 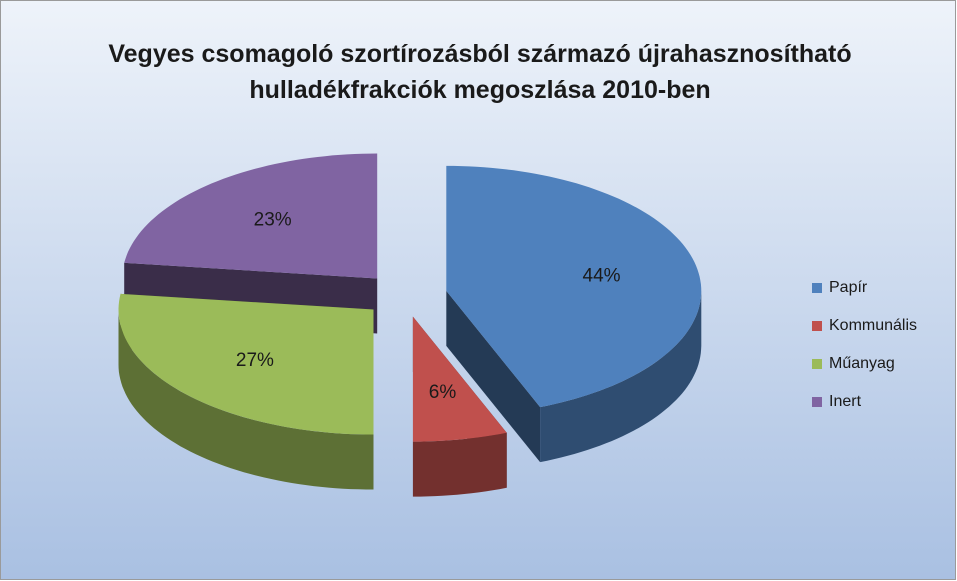 What do you see at coordinates (602, 275) in the screenshot?
I see `data-label: 44%` at bounding box center [602, 275].